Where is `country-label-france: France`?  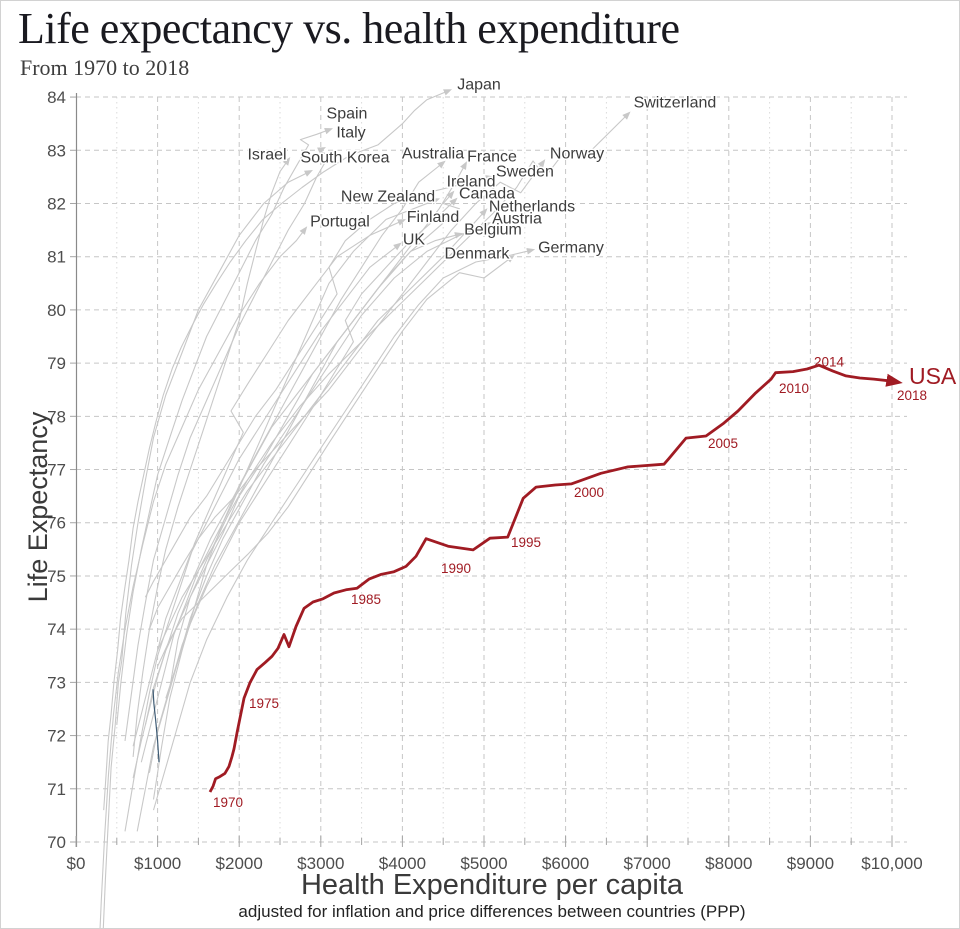
country-label-france: France is located at coordinates (492, 157).